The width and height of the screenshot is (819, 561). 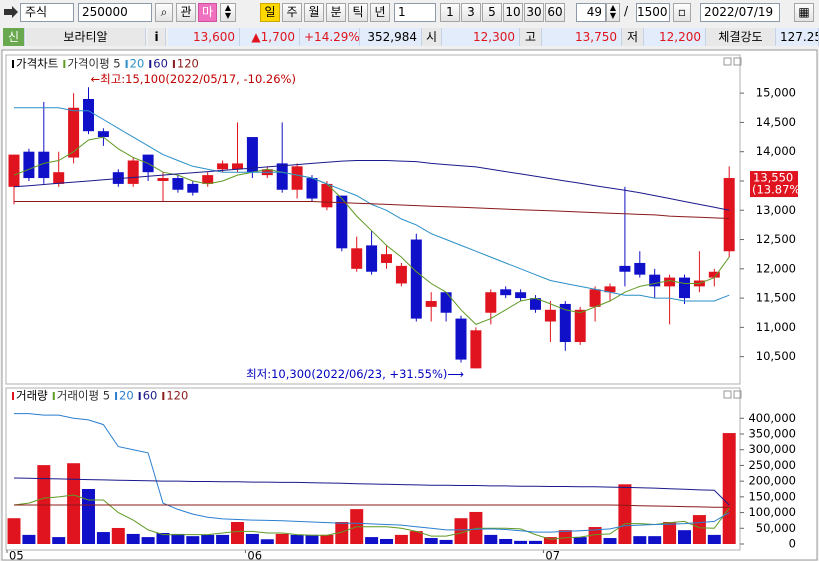 What do you see at coordinates (450, 12) in the screenshot?
I see `minute-button: 1` at bounding box center [450, 12].